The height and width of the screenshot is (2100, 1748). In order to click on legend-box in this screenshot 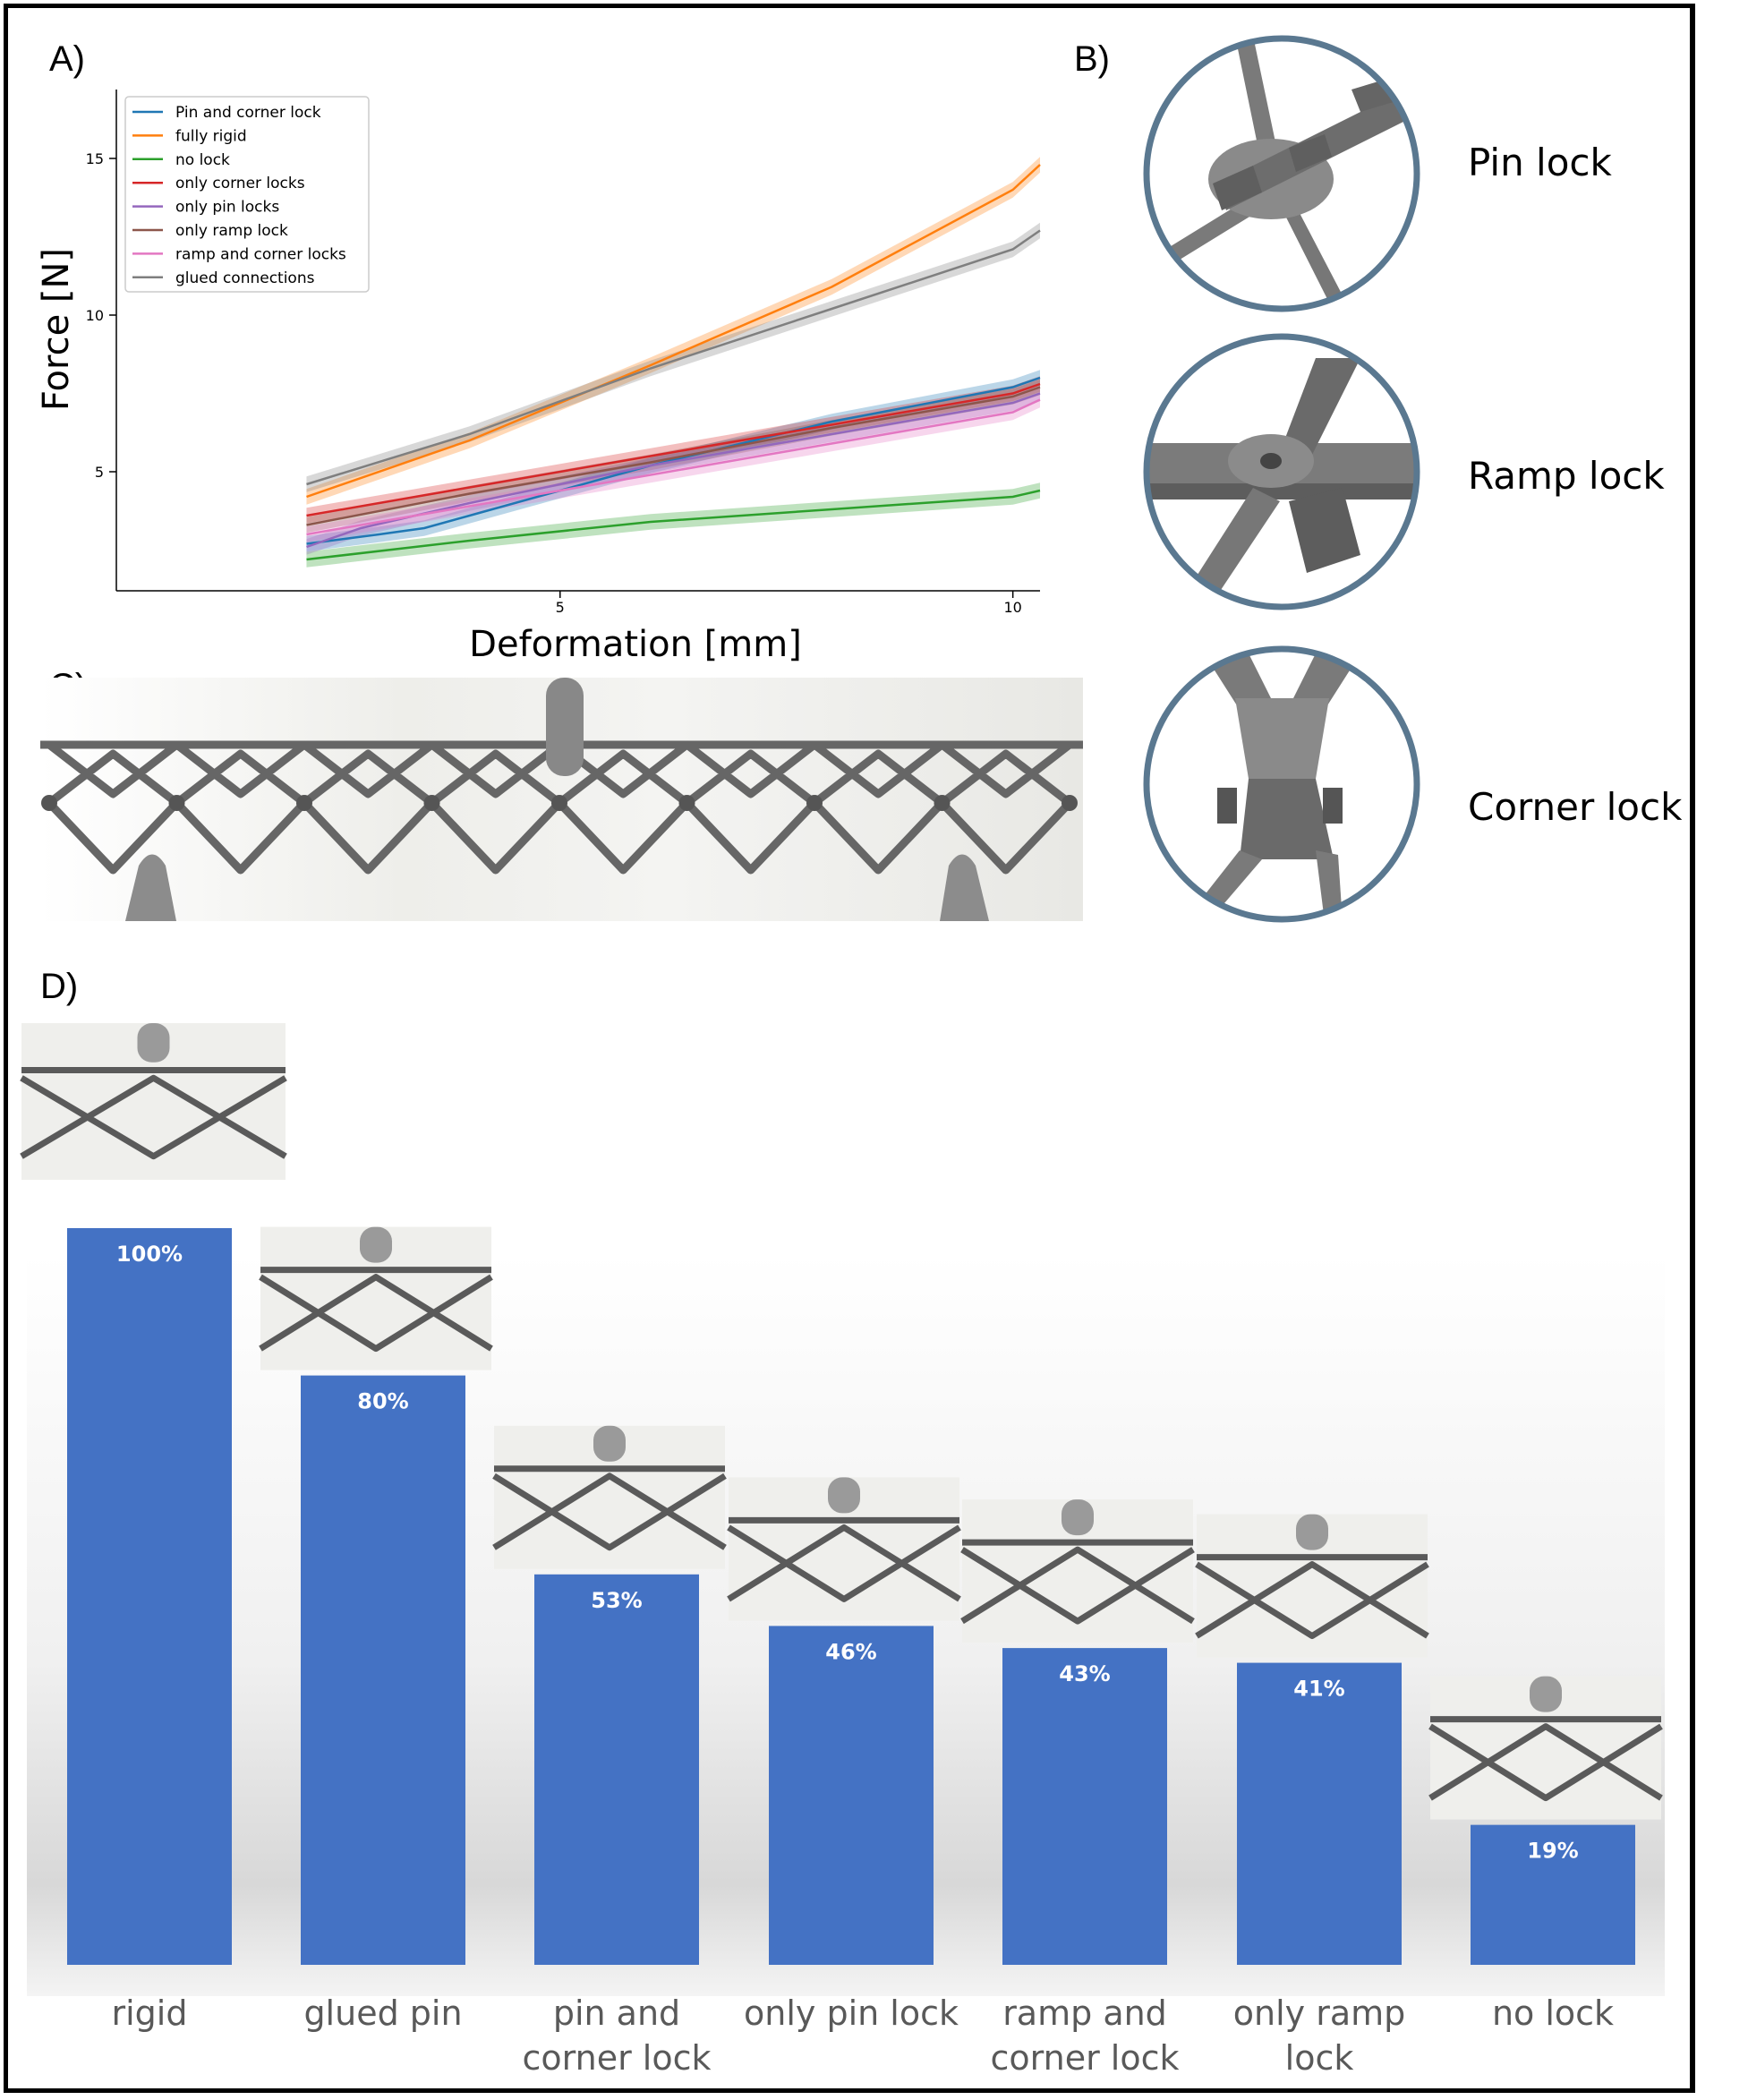, I will do `click(247, 194)`.